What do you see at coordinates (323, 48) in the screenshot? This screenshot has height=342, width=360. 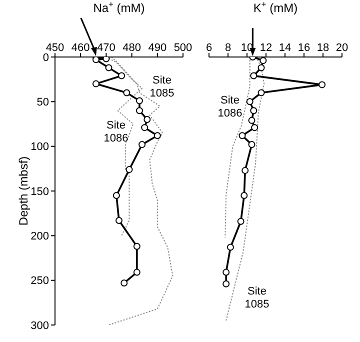 I see `x-tick-label: 18` at bounding box center [323, 48].